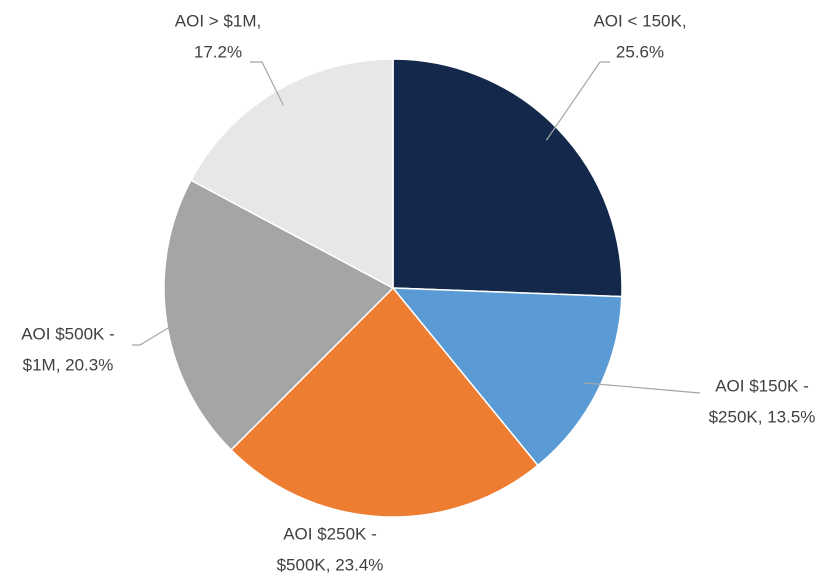  I want to click on data-label: $500K, 23.4%, so click(330, 564).